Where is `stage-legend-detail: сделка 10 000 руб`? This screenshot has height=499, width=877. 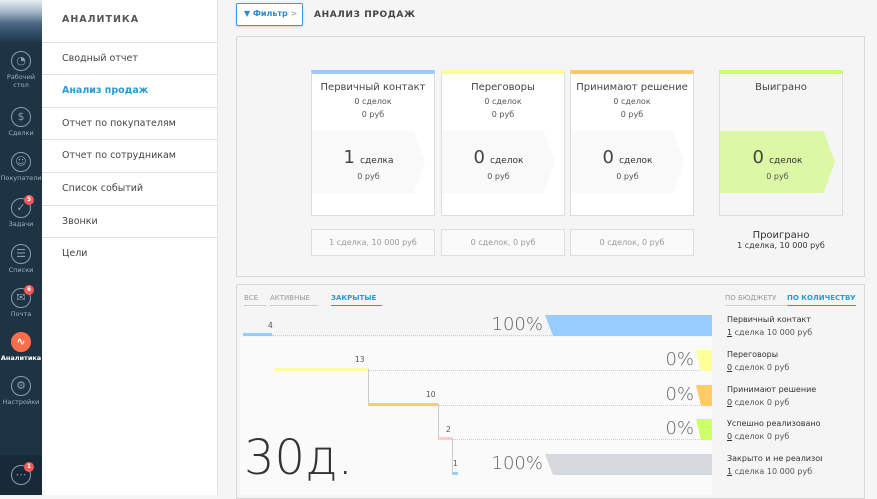 stage-legend-detail: сделка 10 000 руб is located at coordinates (772, 471).